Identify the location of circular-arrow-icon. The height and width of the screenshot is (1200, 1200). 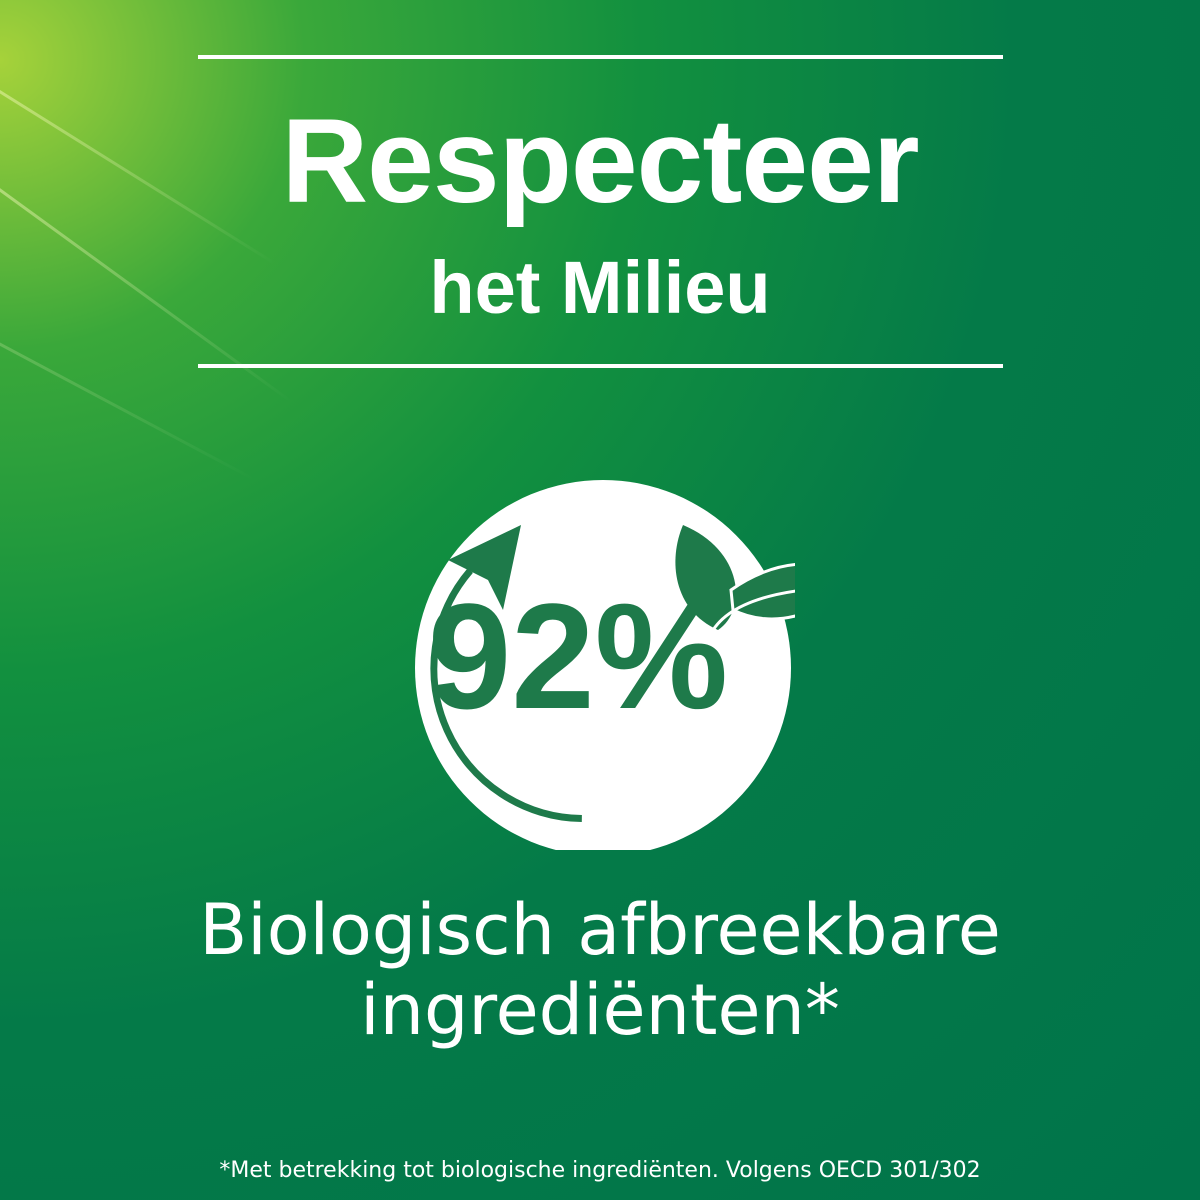
(506, 674).